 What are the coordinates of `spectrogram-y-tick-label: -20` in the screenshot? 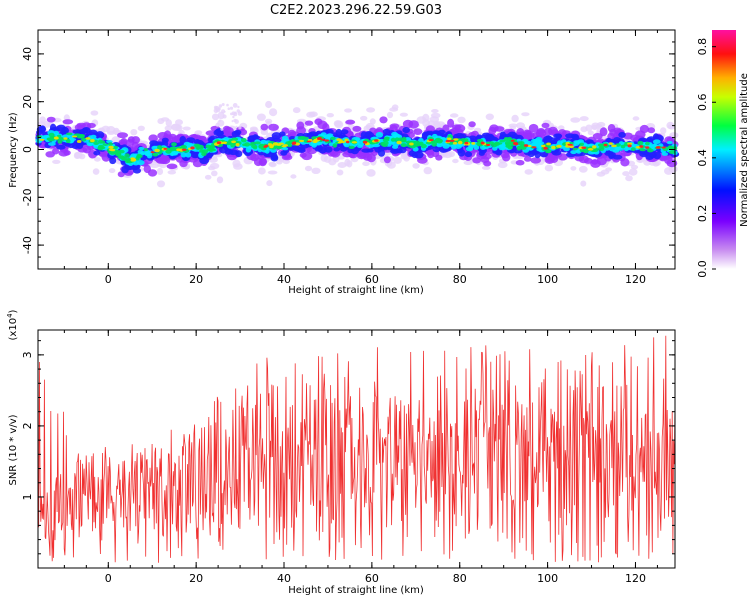 It's located at (27, 197).